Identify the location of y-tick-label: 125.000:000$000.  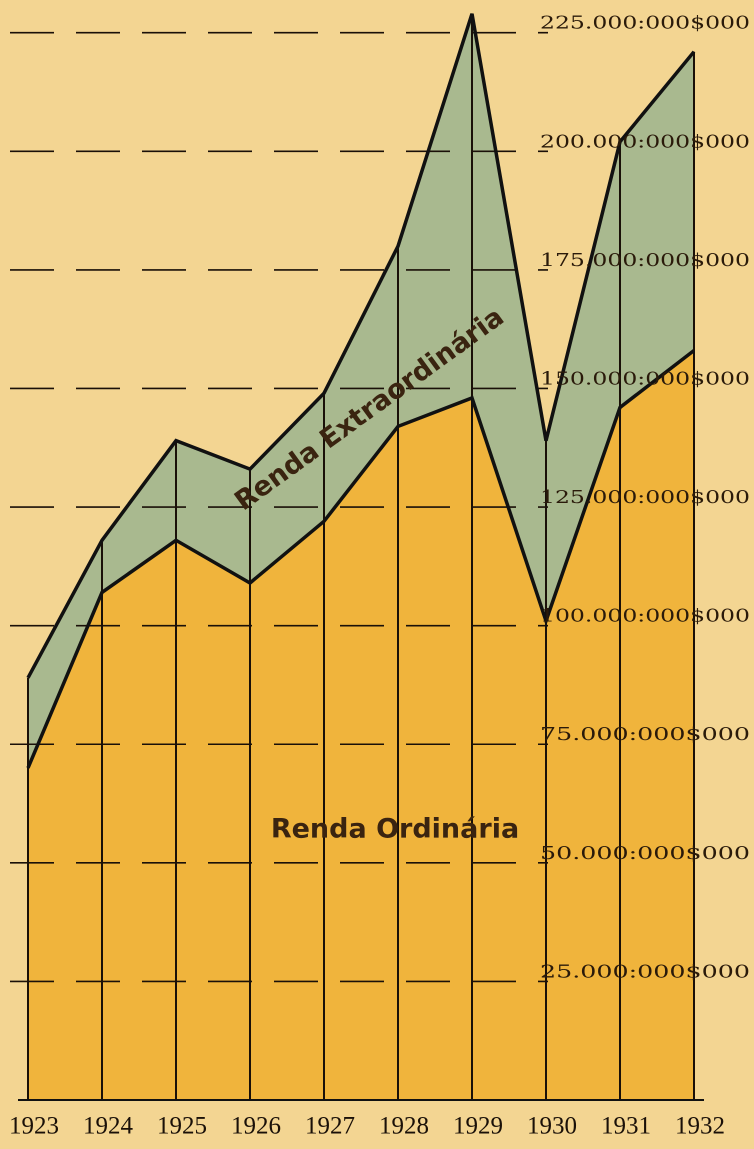
(645, 497).